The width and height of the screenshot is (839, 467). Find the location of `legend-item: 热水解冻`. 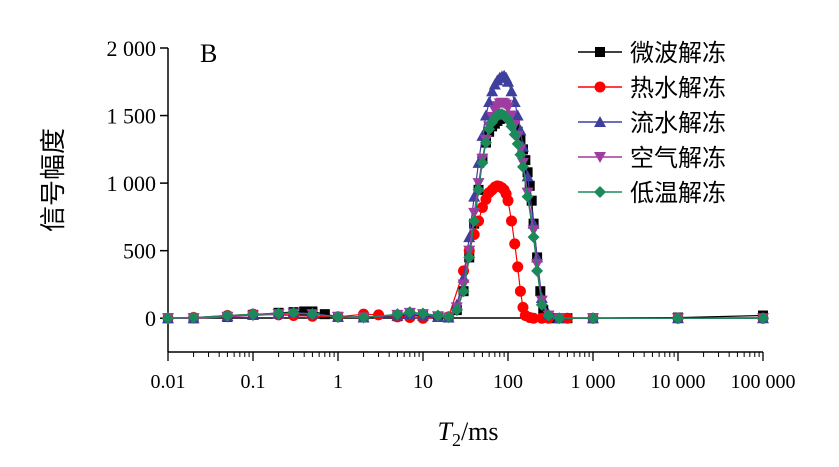

legend-item: 热水解冻 is located at coordinates (652, 88).